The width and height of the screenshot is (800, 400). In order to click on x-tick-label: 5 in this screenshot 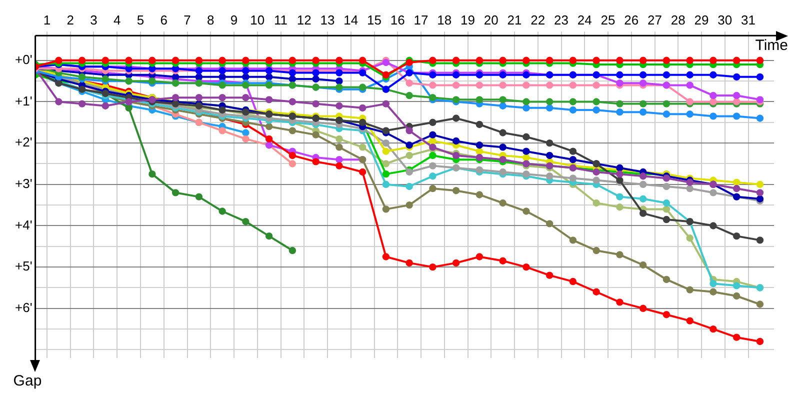, I will do `click(140, 20)`.